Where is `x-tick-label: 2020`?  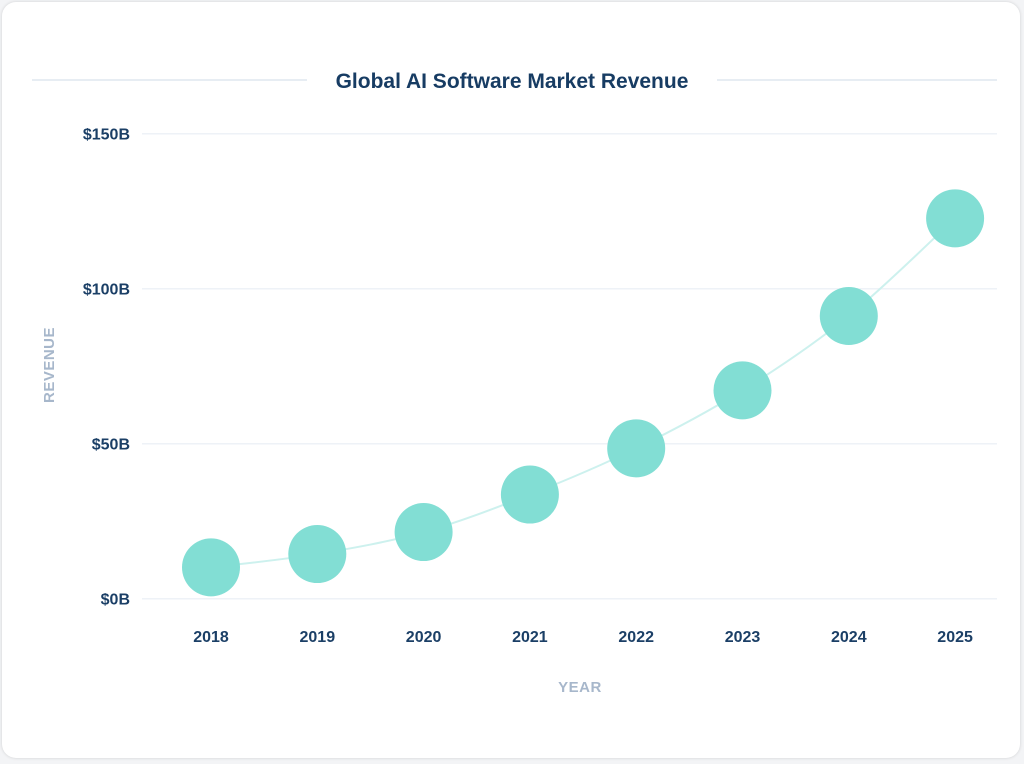
x-tick-label: 2020 is located at coordinates (424, 637).